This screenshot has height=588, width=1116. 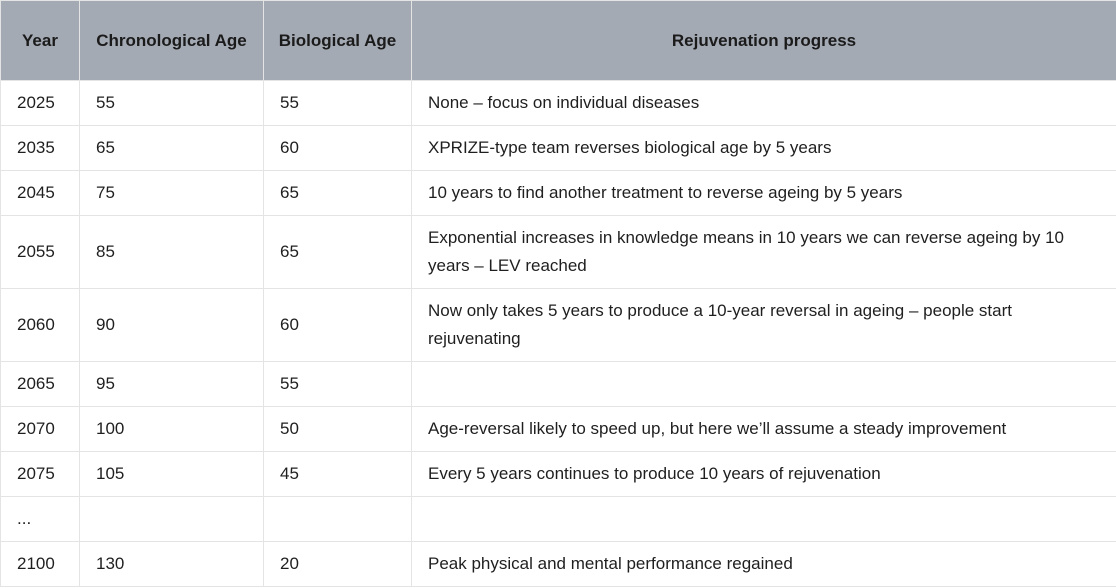 What do you see at coordinates (337, 429) in the screenshot?
I see `cell-biological-age: 50` at bounding box center [337, 429].